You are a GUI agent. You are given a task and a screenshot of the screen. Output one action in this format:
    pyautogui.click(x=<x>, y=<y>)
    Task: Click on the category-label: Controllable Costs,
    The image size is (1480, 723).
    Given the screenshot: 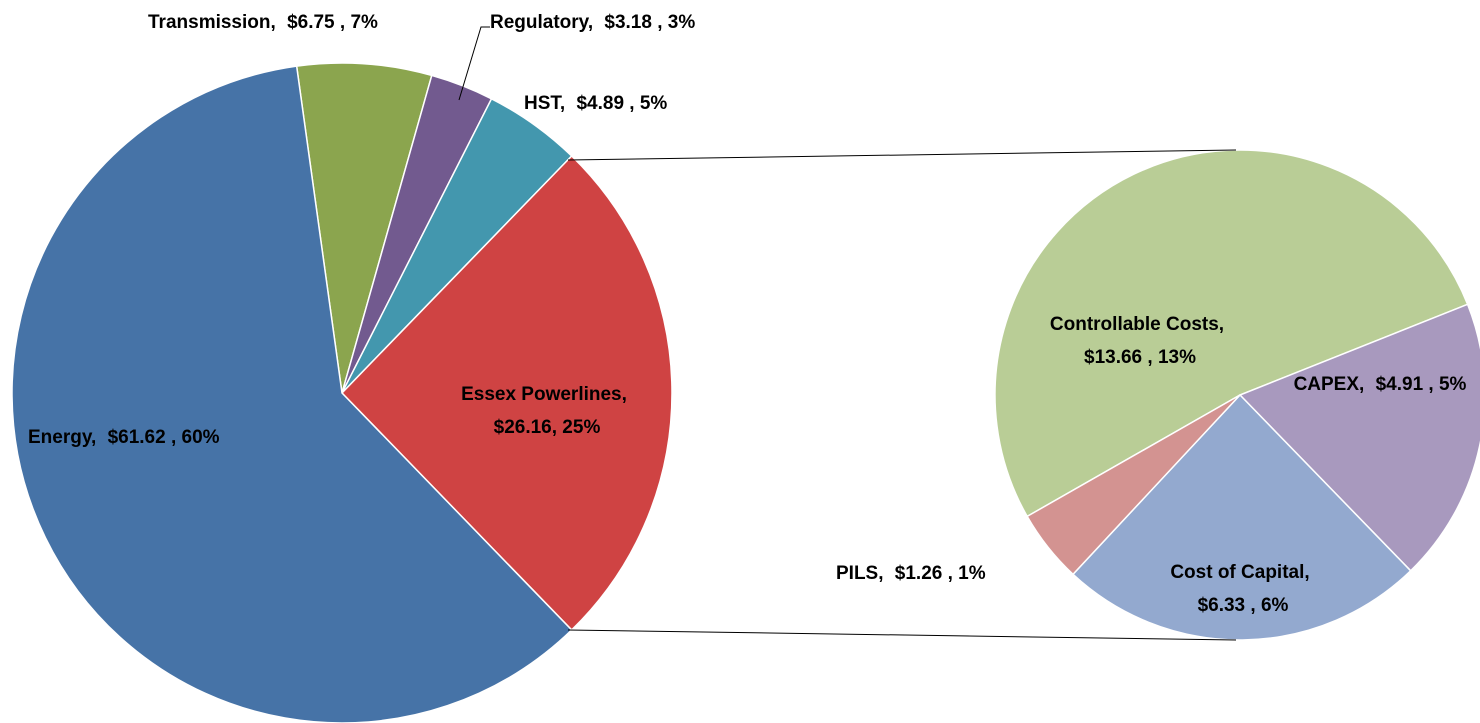 What is the action you would take?
    pyautogui.click(x=1137, y=324)
    